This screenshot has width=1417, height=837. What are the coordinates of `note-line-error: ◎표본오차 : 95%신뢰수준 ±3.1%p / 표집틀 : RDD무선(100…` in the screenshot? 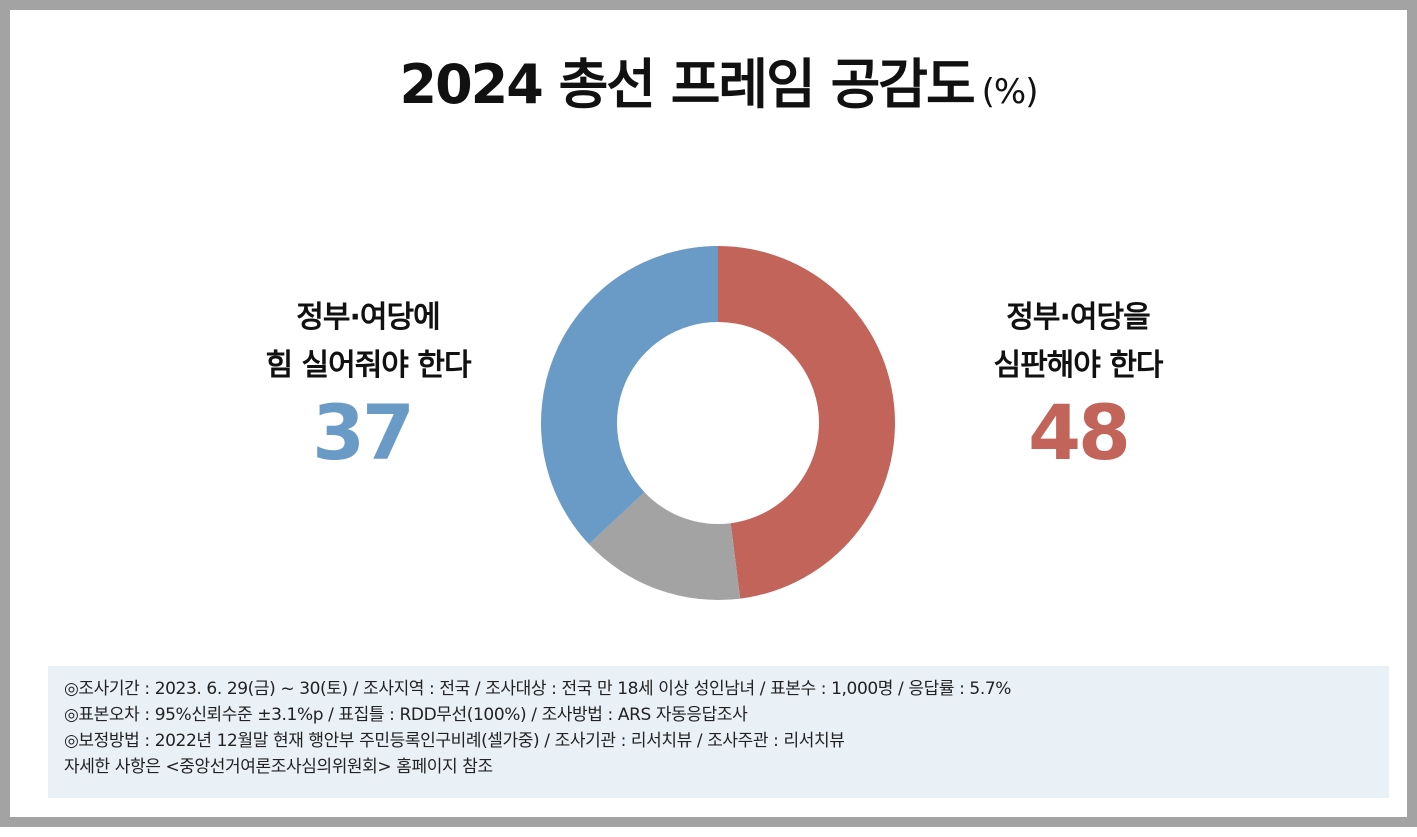 It's located at (406, 715).